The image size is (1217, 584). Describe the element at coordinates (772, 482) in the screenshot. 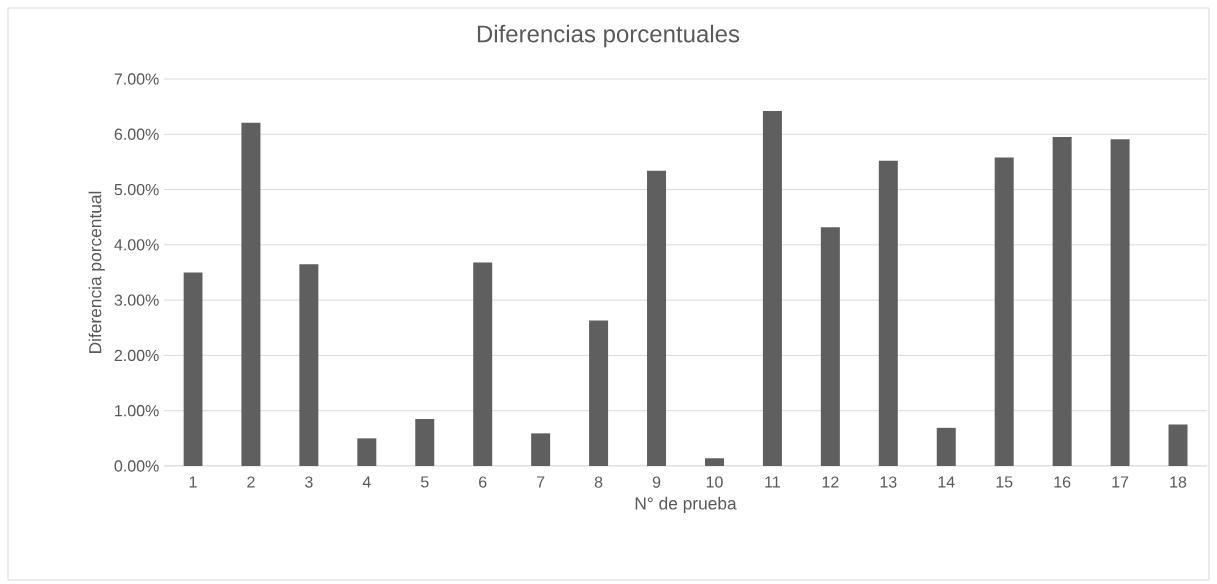

I see `x-tick-label: 11` at that location.